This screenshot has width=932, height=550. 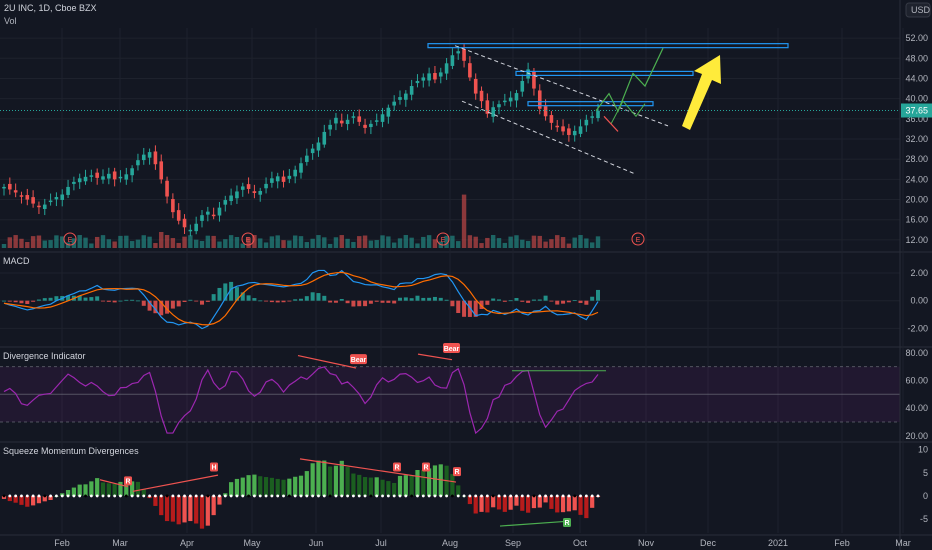 I want to click on squeeze-tag-label: H, so click(x=213, y=467).